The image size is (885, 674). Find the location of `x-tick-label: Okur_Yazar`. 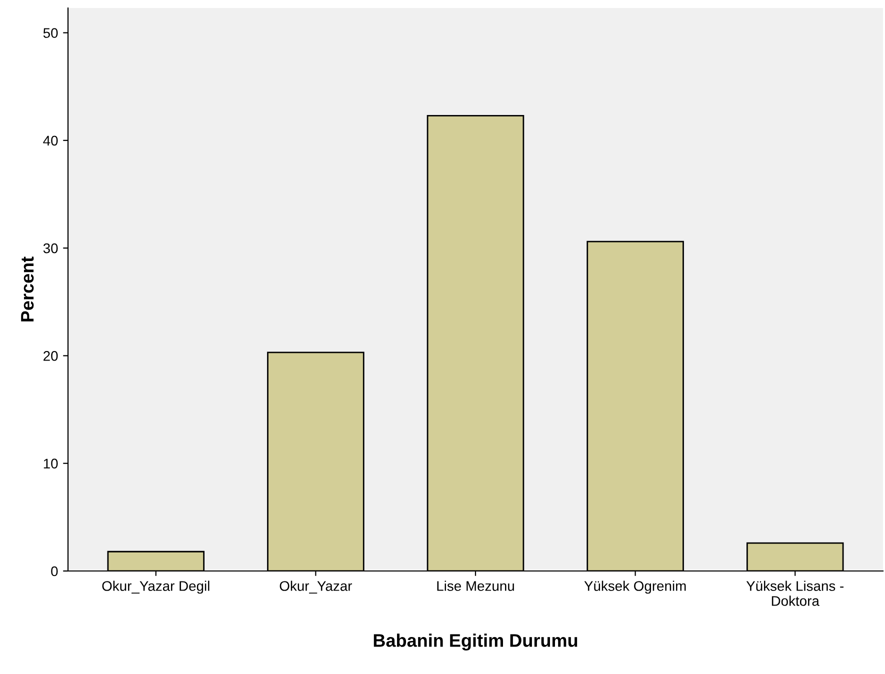

x-tick-label: Okur_Yazar is located at coordinates (316, 587).